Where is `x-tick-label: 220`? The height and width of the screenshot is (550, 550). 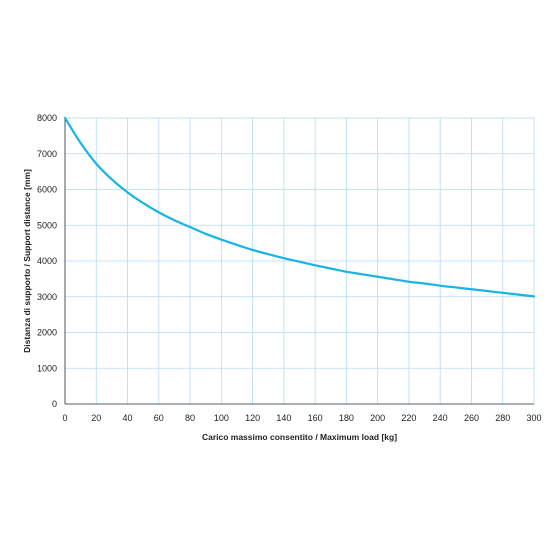
x-tick-label: 220 is located at coordinates (408, 418).